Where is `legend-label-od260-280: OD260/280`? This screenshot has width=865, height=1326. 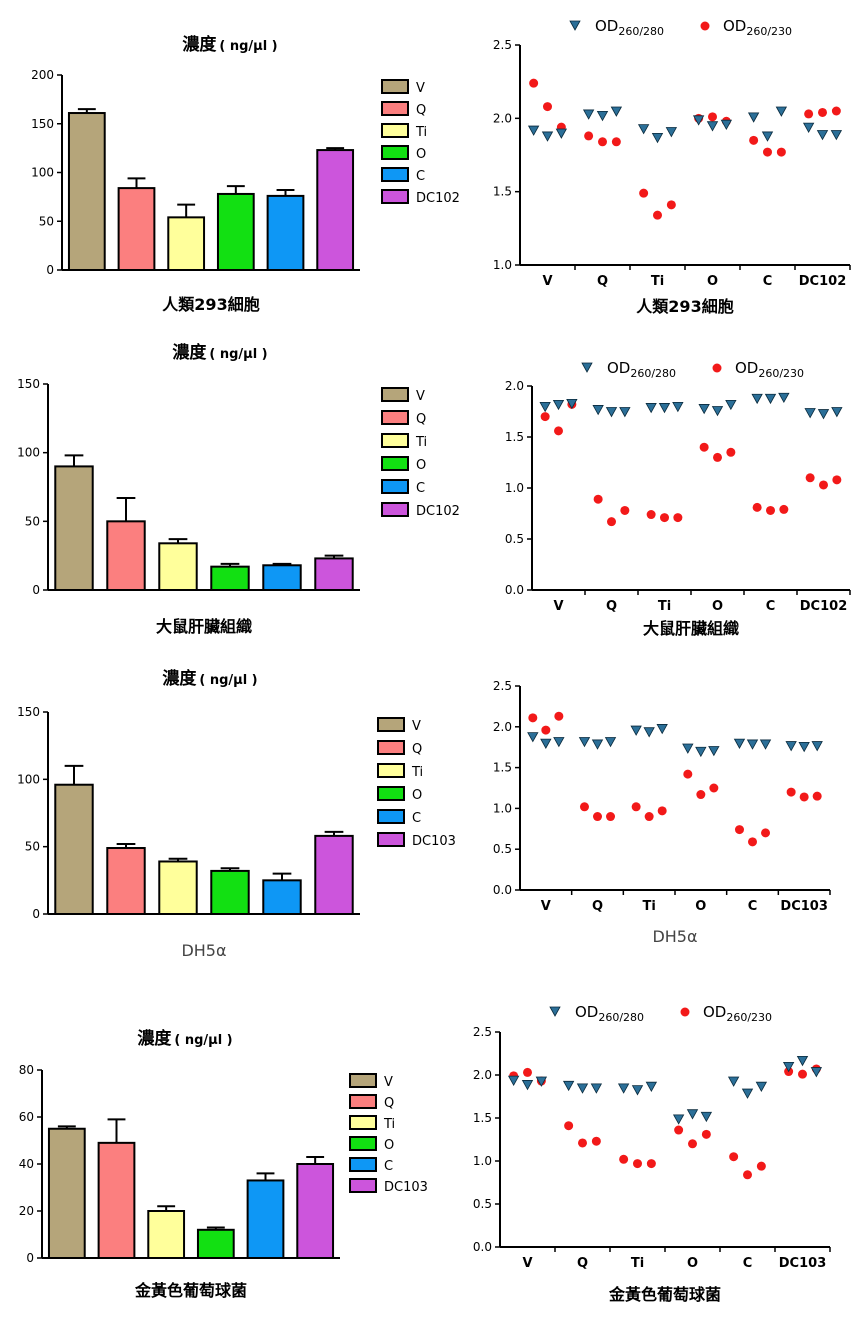
legend-label-od260-280: OD260/280 is located at coordinates (641, 369).